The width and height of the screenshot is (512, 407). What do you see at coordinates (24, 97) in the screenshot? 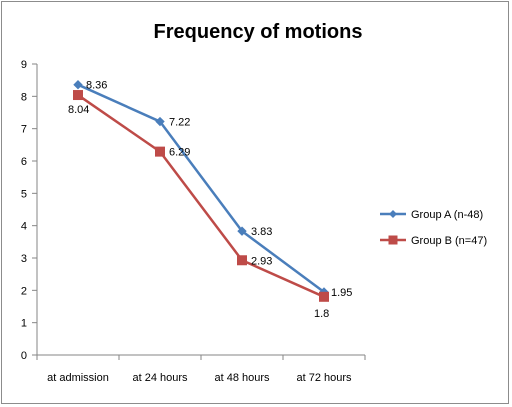
I see `y-tick-label: 8` at bounding box center [24, 97].